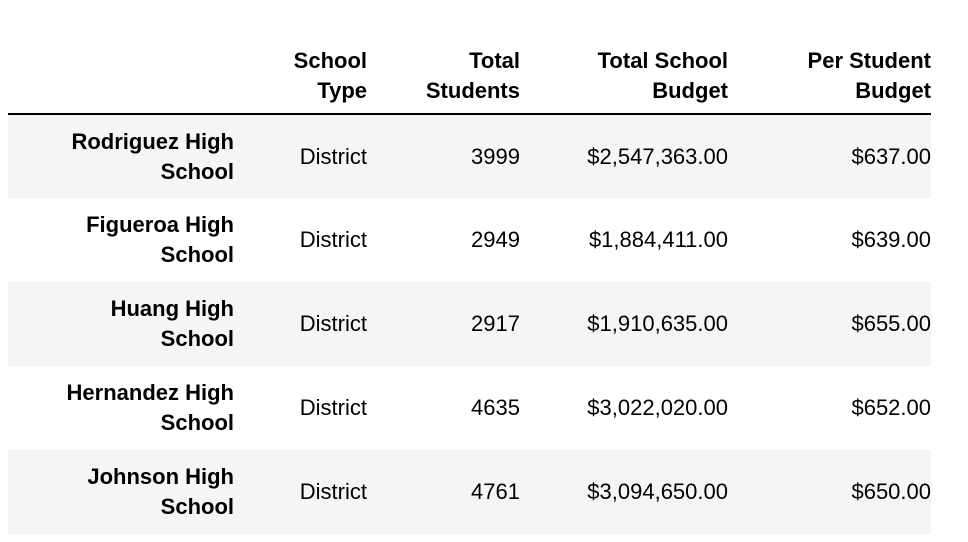 This screenshot has width=968, height=542. Describe the element at coordinates (657, 156) in the screenshot. I see `cell-total-school-budget: $2,547,363.00` at that location.